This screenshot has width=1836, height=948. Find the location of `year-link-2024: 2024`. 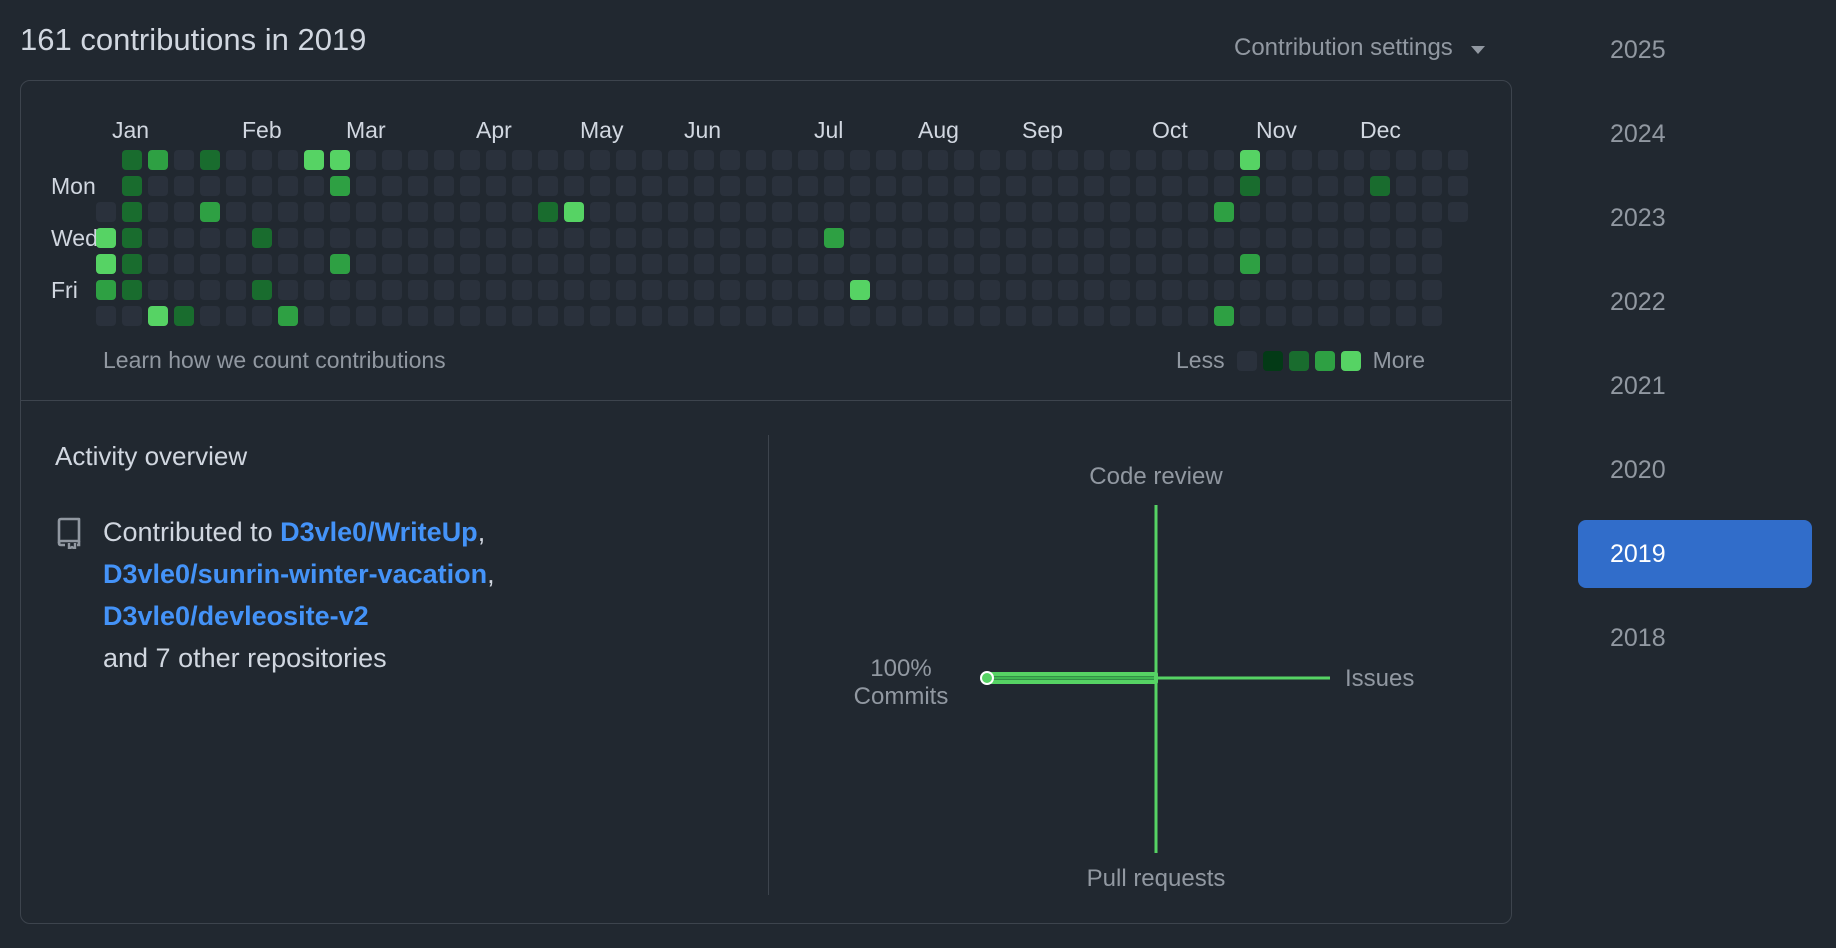

year-link-2024: 2024 is located at coordinates (1638, 134).